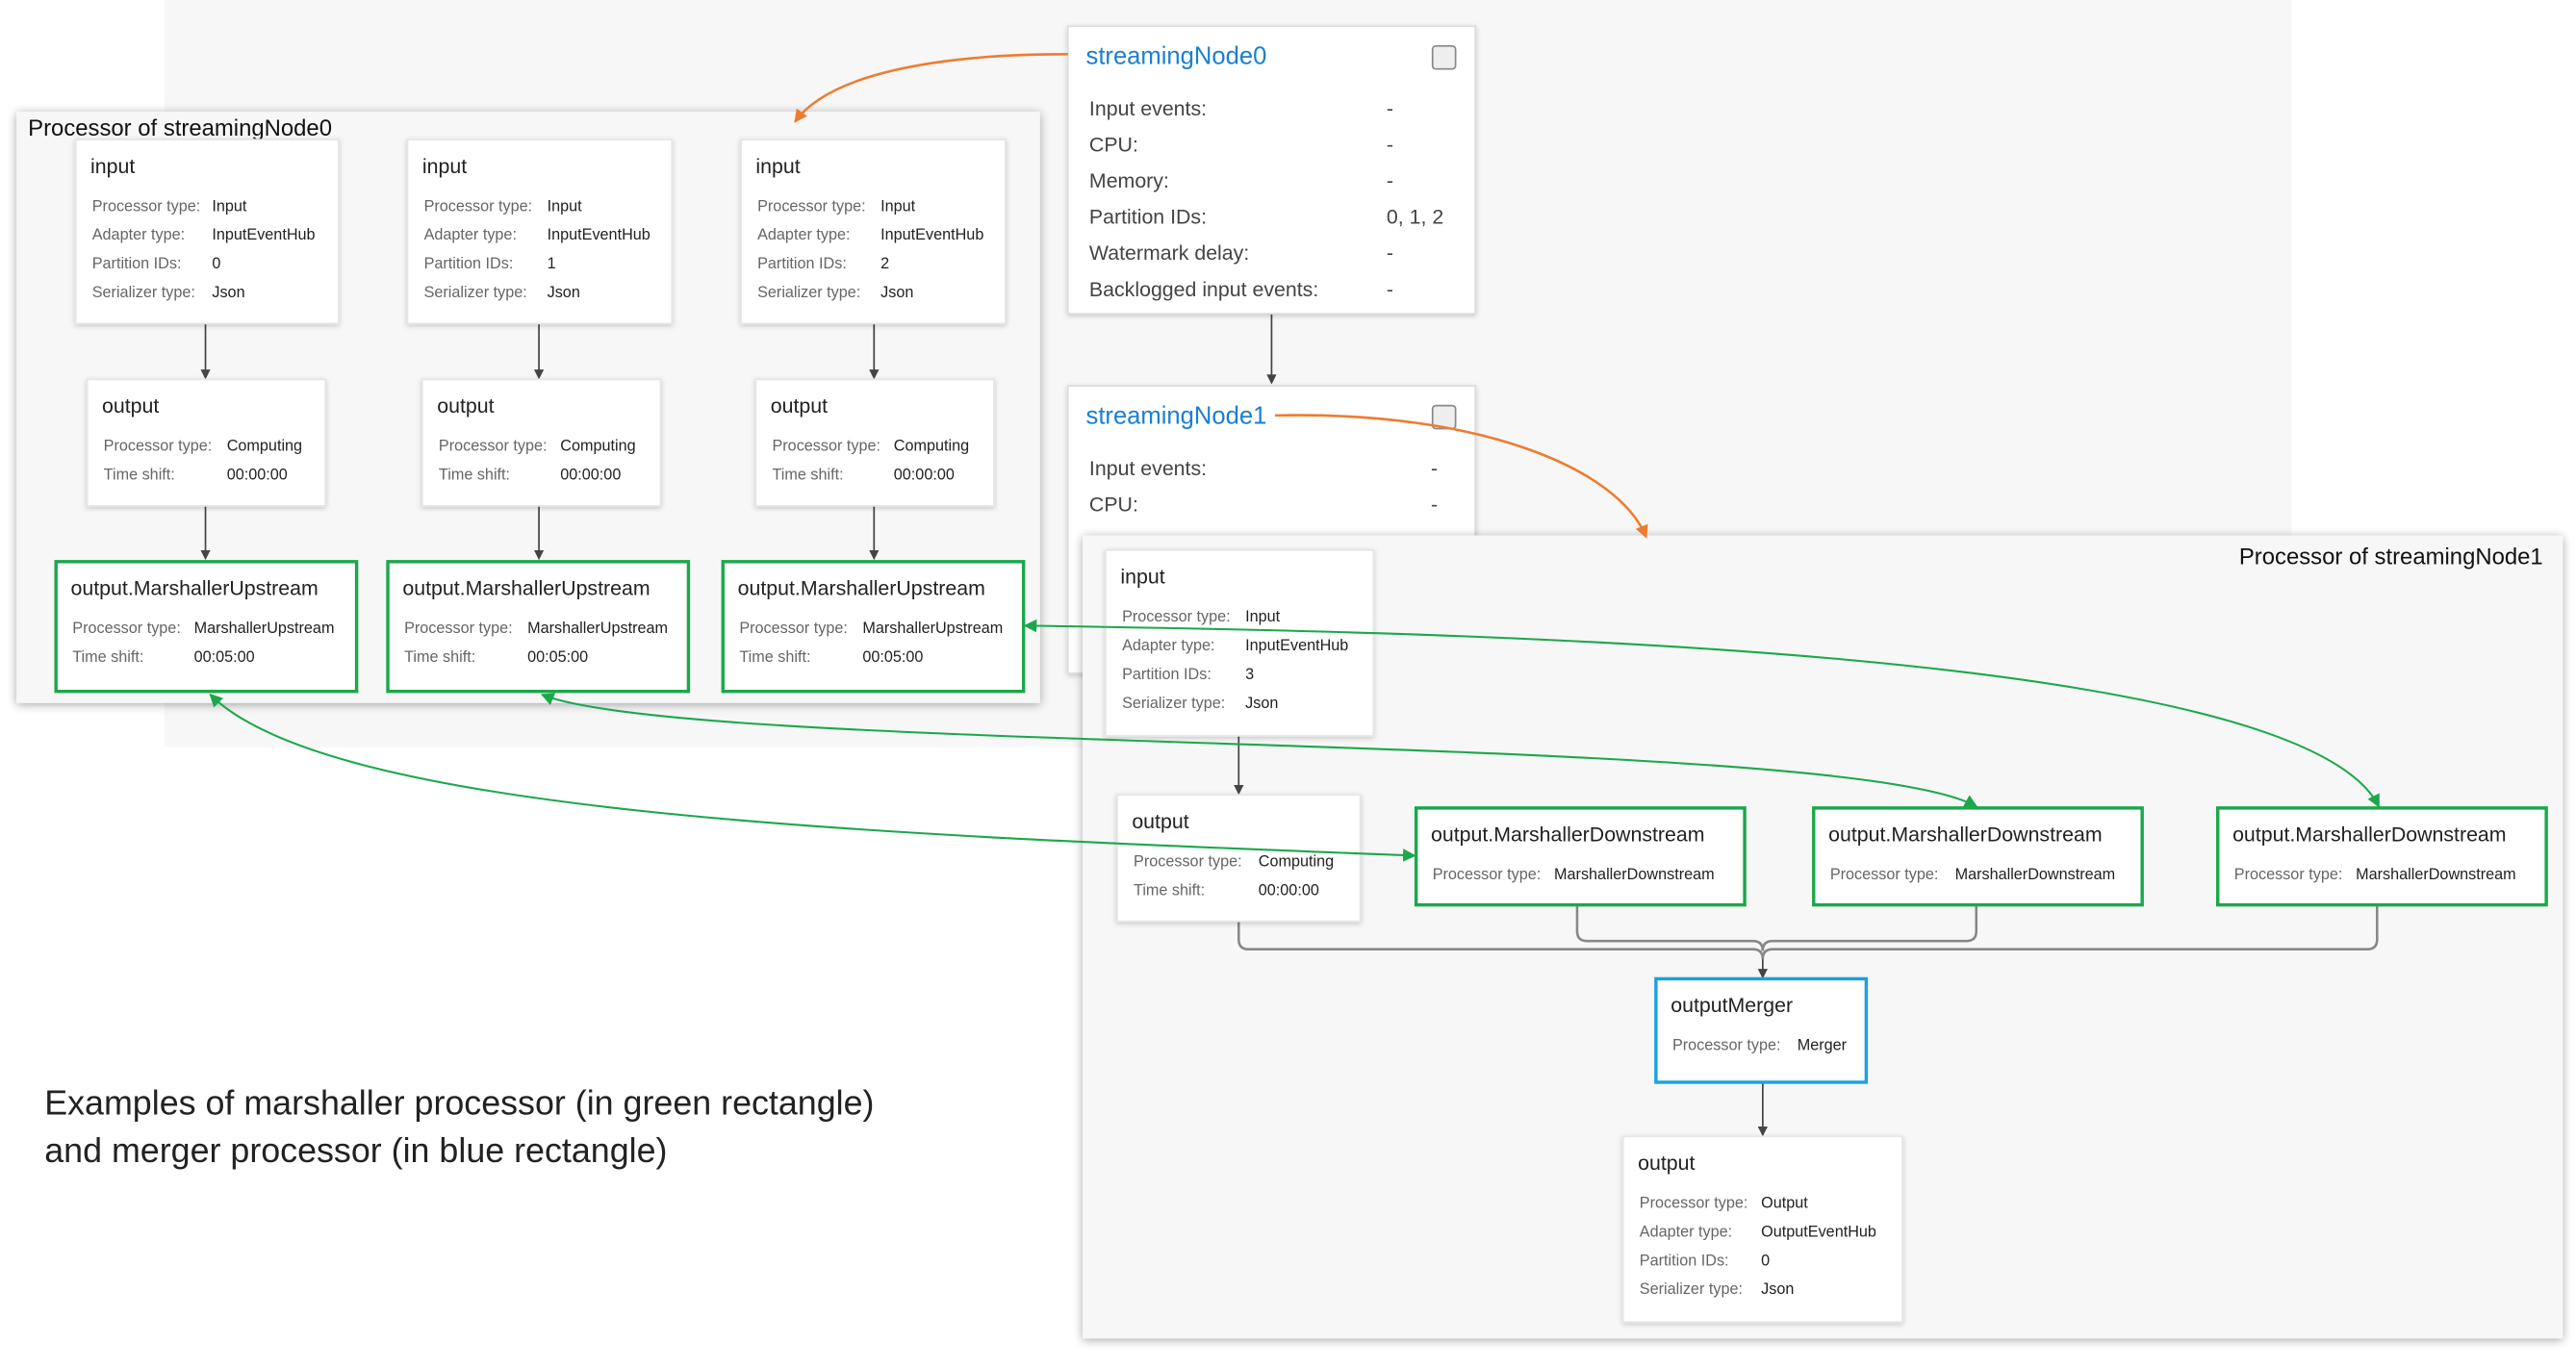  I want to click on row-value: Output, so click(1784, 1203).